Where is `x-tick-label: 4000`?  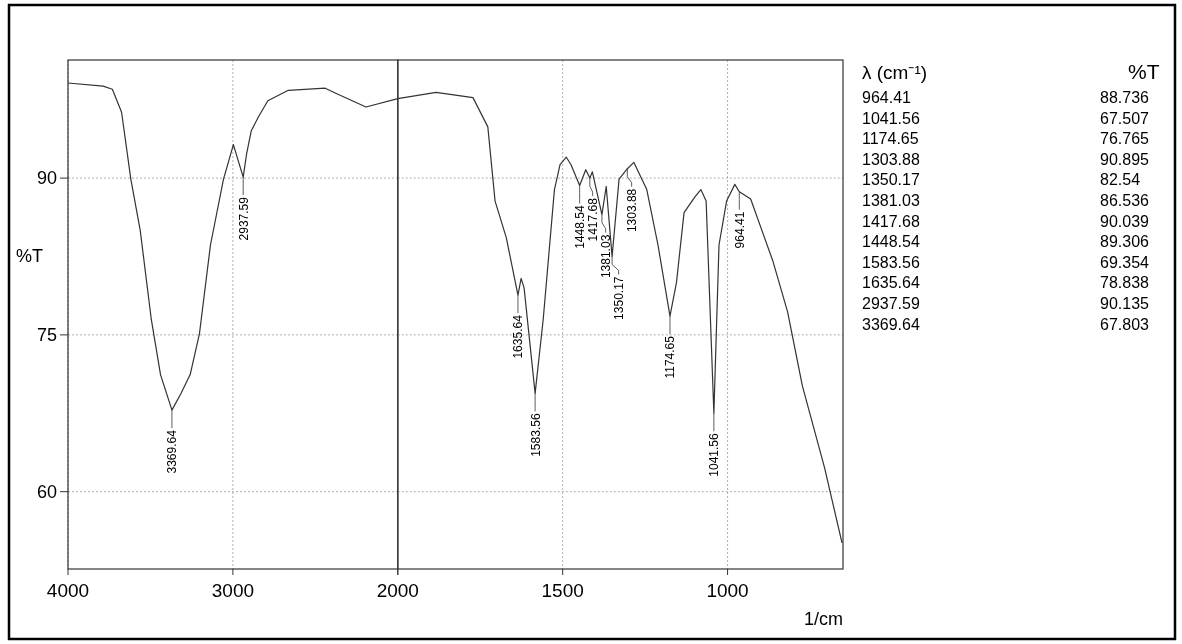
x-tick-label: 4000 is located at coordinates (68, 590).